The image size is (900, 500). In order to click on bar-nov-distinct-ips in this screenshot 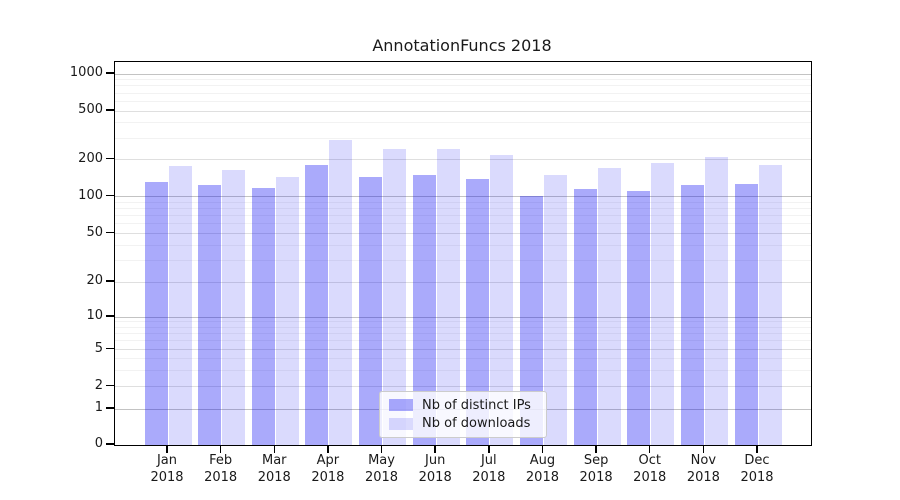, I will do `click(692, 315)`.